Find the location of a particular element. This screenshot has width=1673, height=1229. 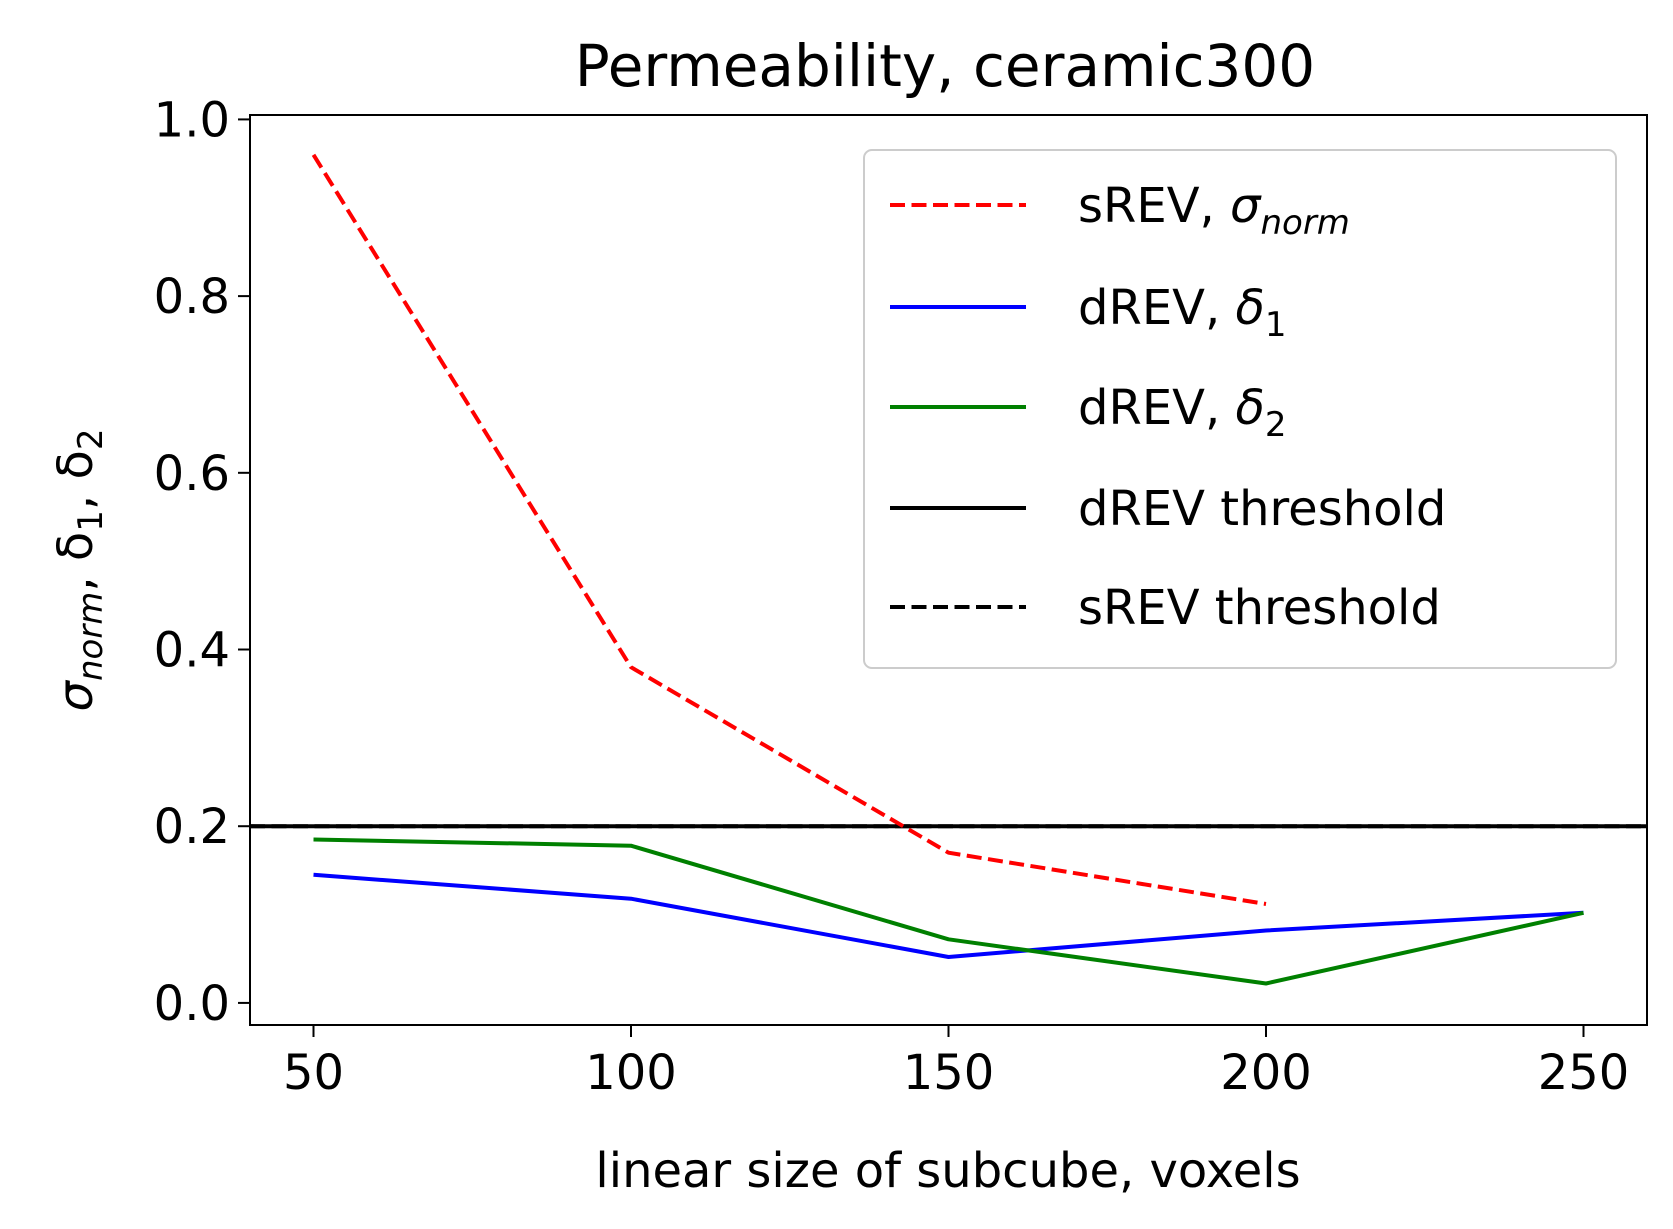

legend-label-srev-threshold: sREV threshold is located at coordinates (1259, 608).